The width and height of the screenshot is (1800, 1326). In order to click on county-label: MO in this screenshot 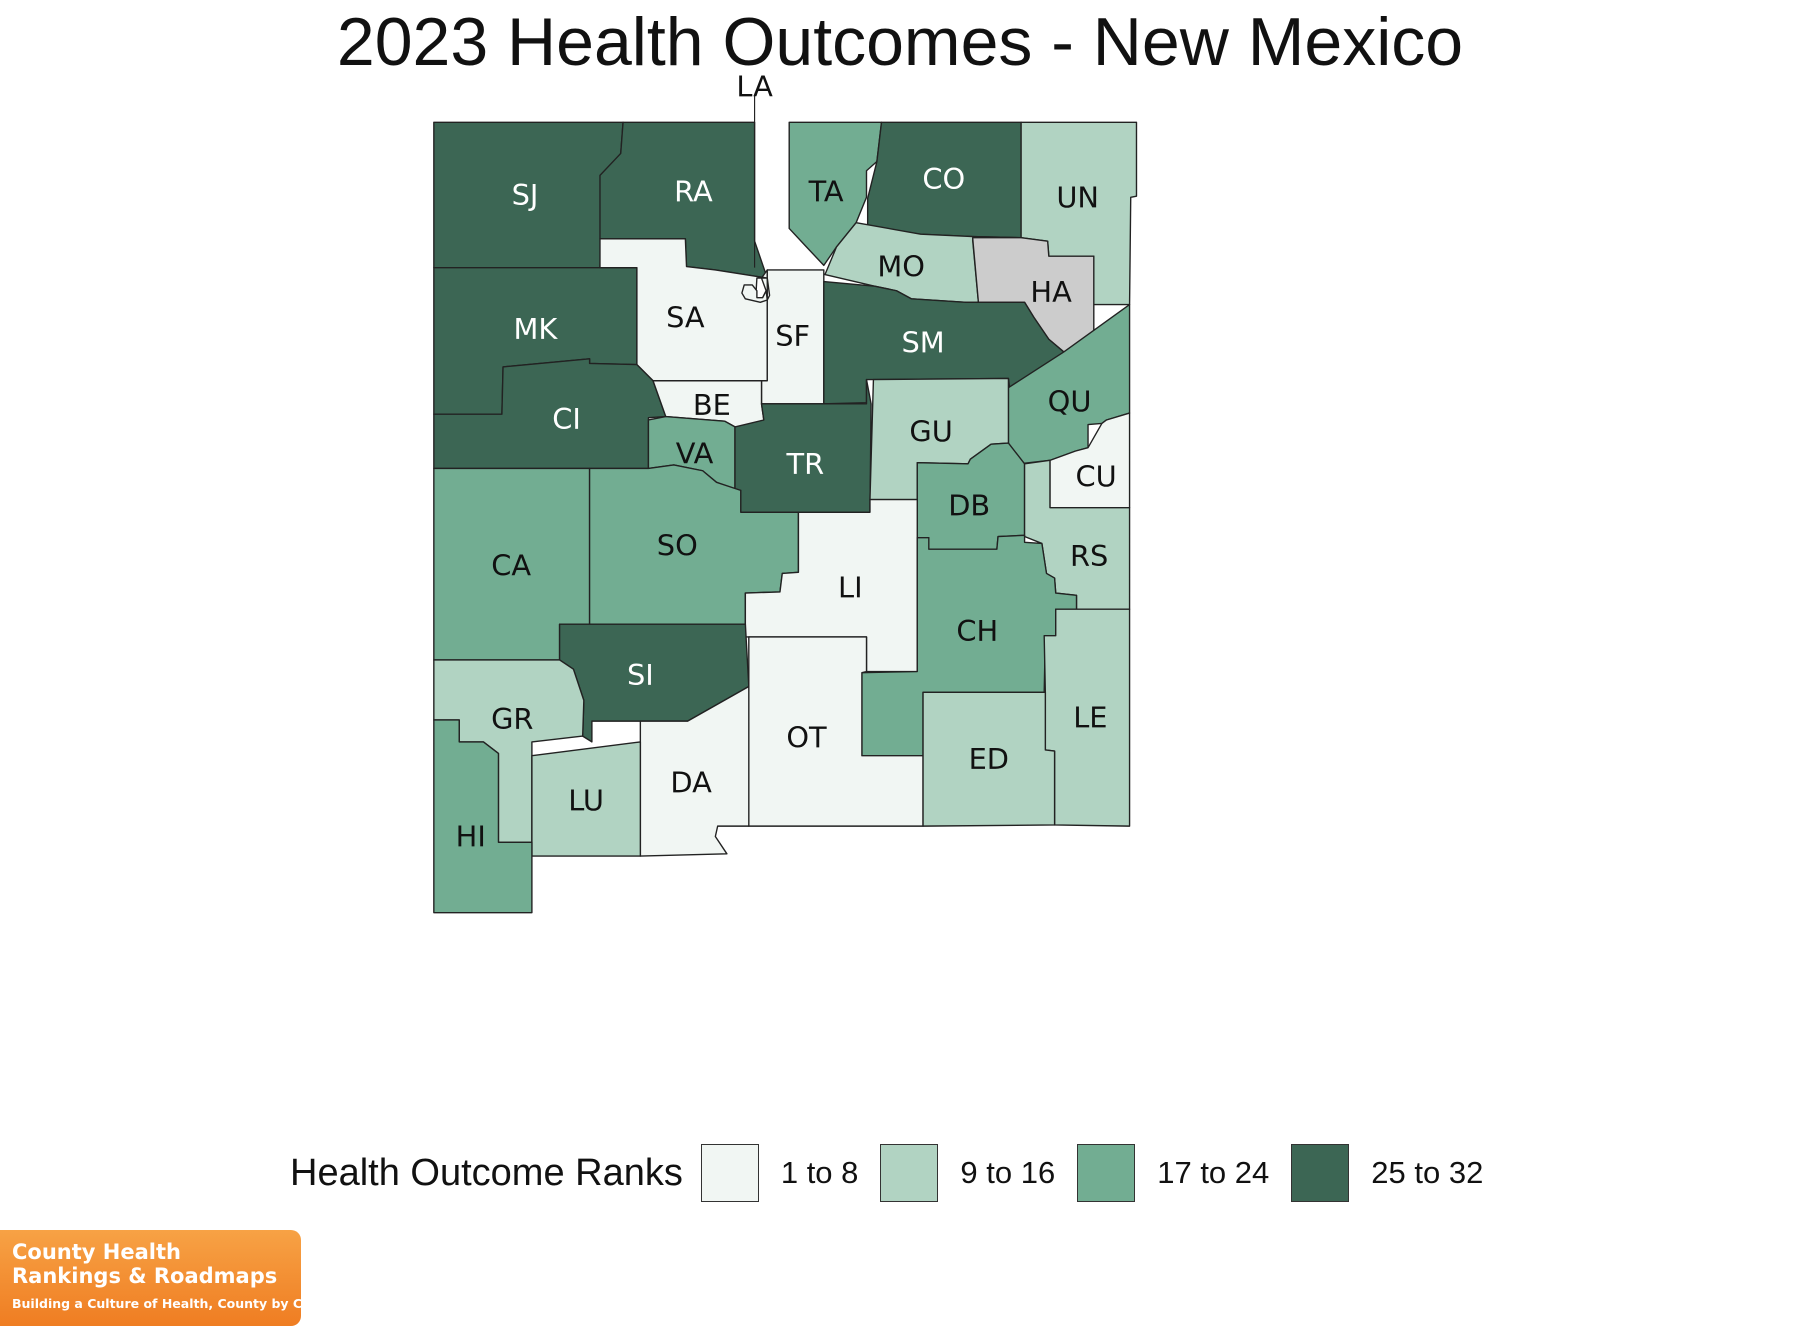, I will do `click(901, 267)`.